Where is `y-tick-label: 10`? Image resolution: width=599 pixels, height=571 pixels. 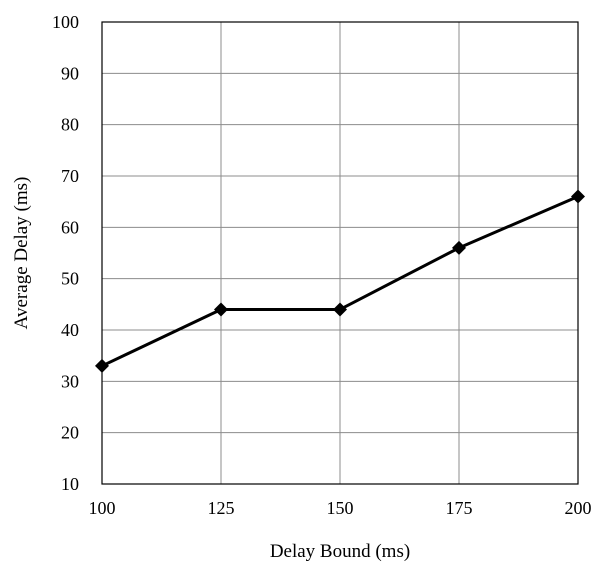 y-tick-label: 10 is located at coordinates (70, 484).